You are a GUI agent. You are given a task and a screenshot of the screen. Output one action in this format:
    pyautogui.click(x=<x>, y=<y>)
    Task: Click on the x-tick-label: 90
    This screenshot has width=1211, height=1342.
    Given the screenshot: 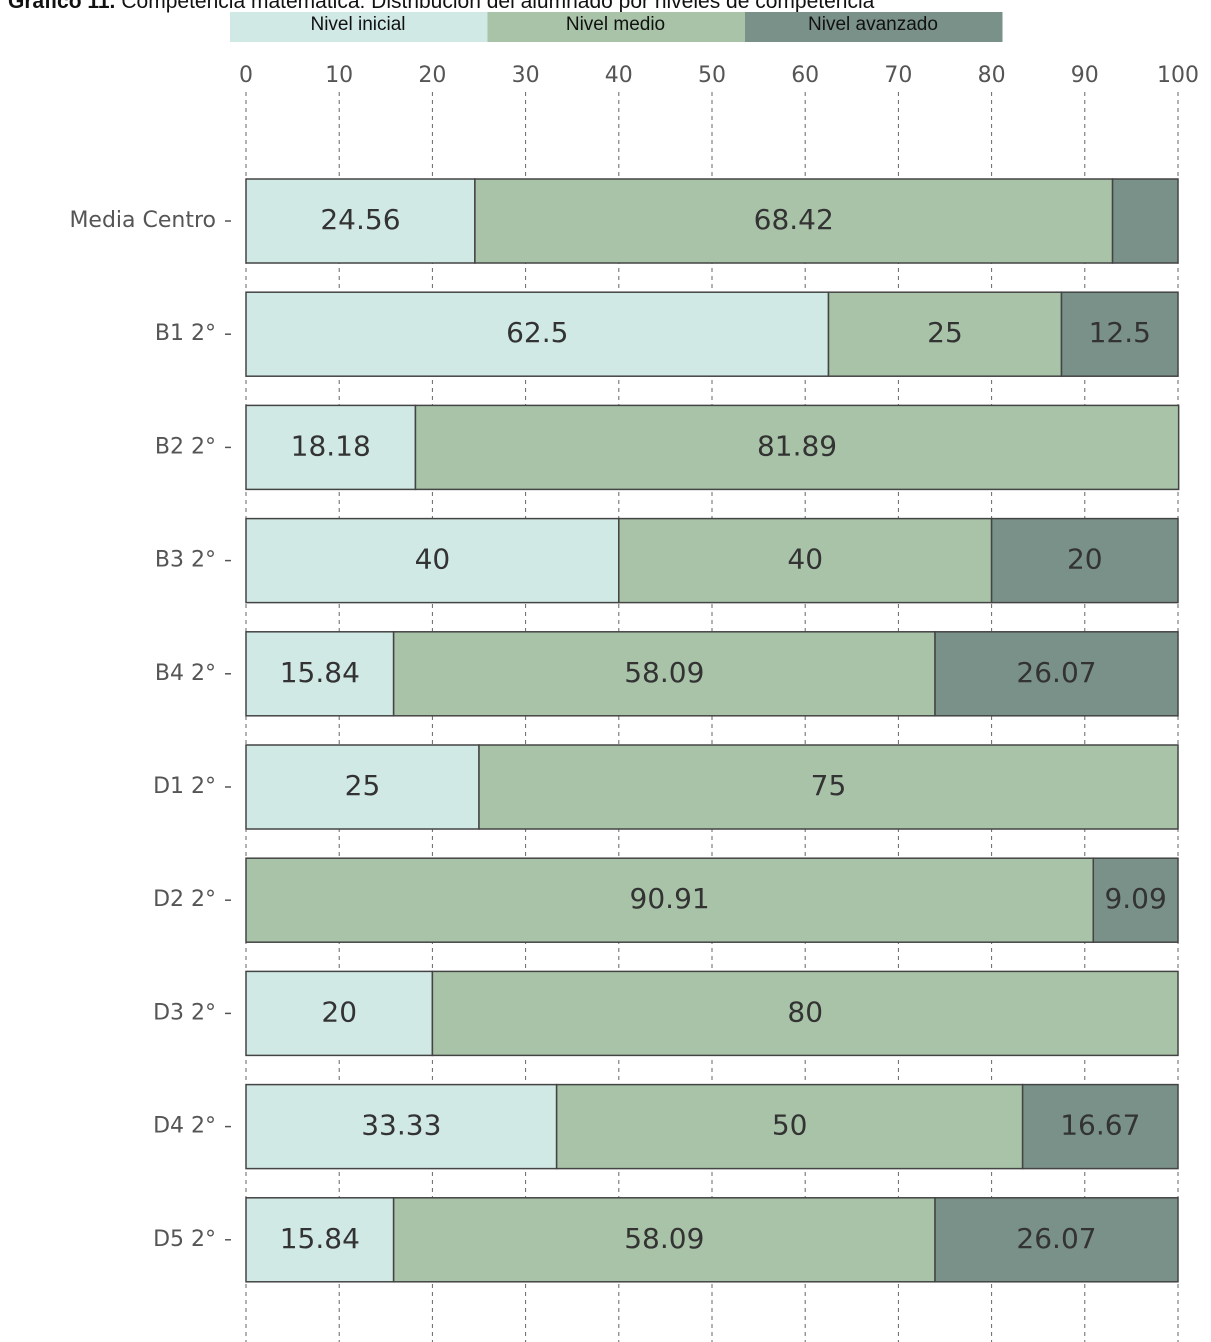 What is the action you would take?
    pyautogui.click(x=1085, y=75)
    